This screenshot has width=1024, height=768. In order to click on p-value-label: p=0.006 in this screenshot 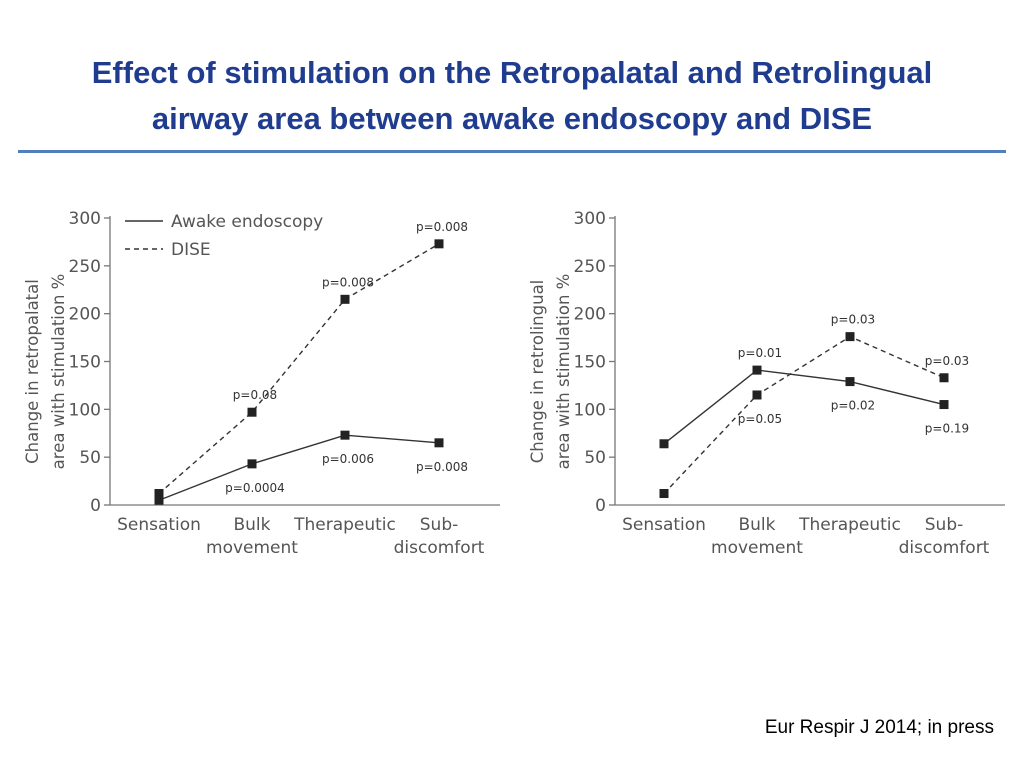, I will do `click(348, 459)`.